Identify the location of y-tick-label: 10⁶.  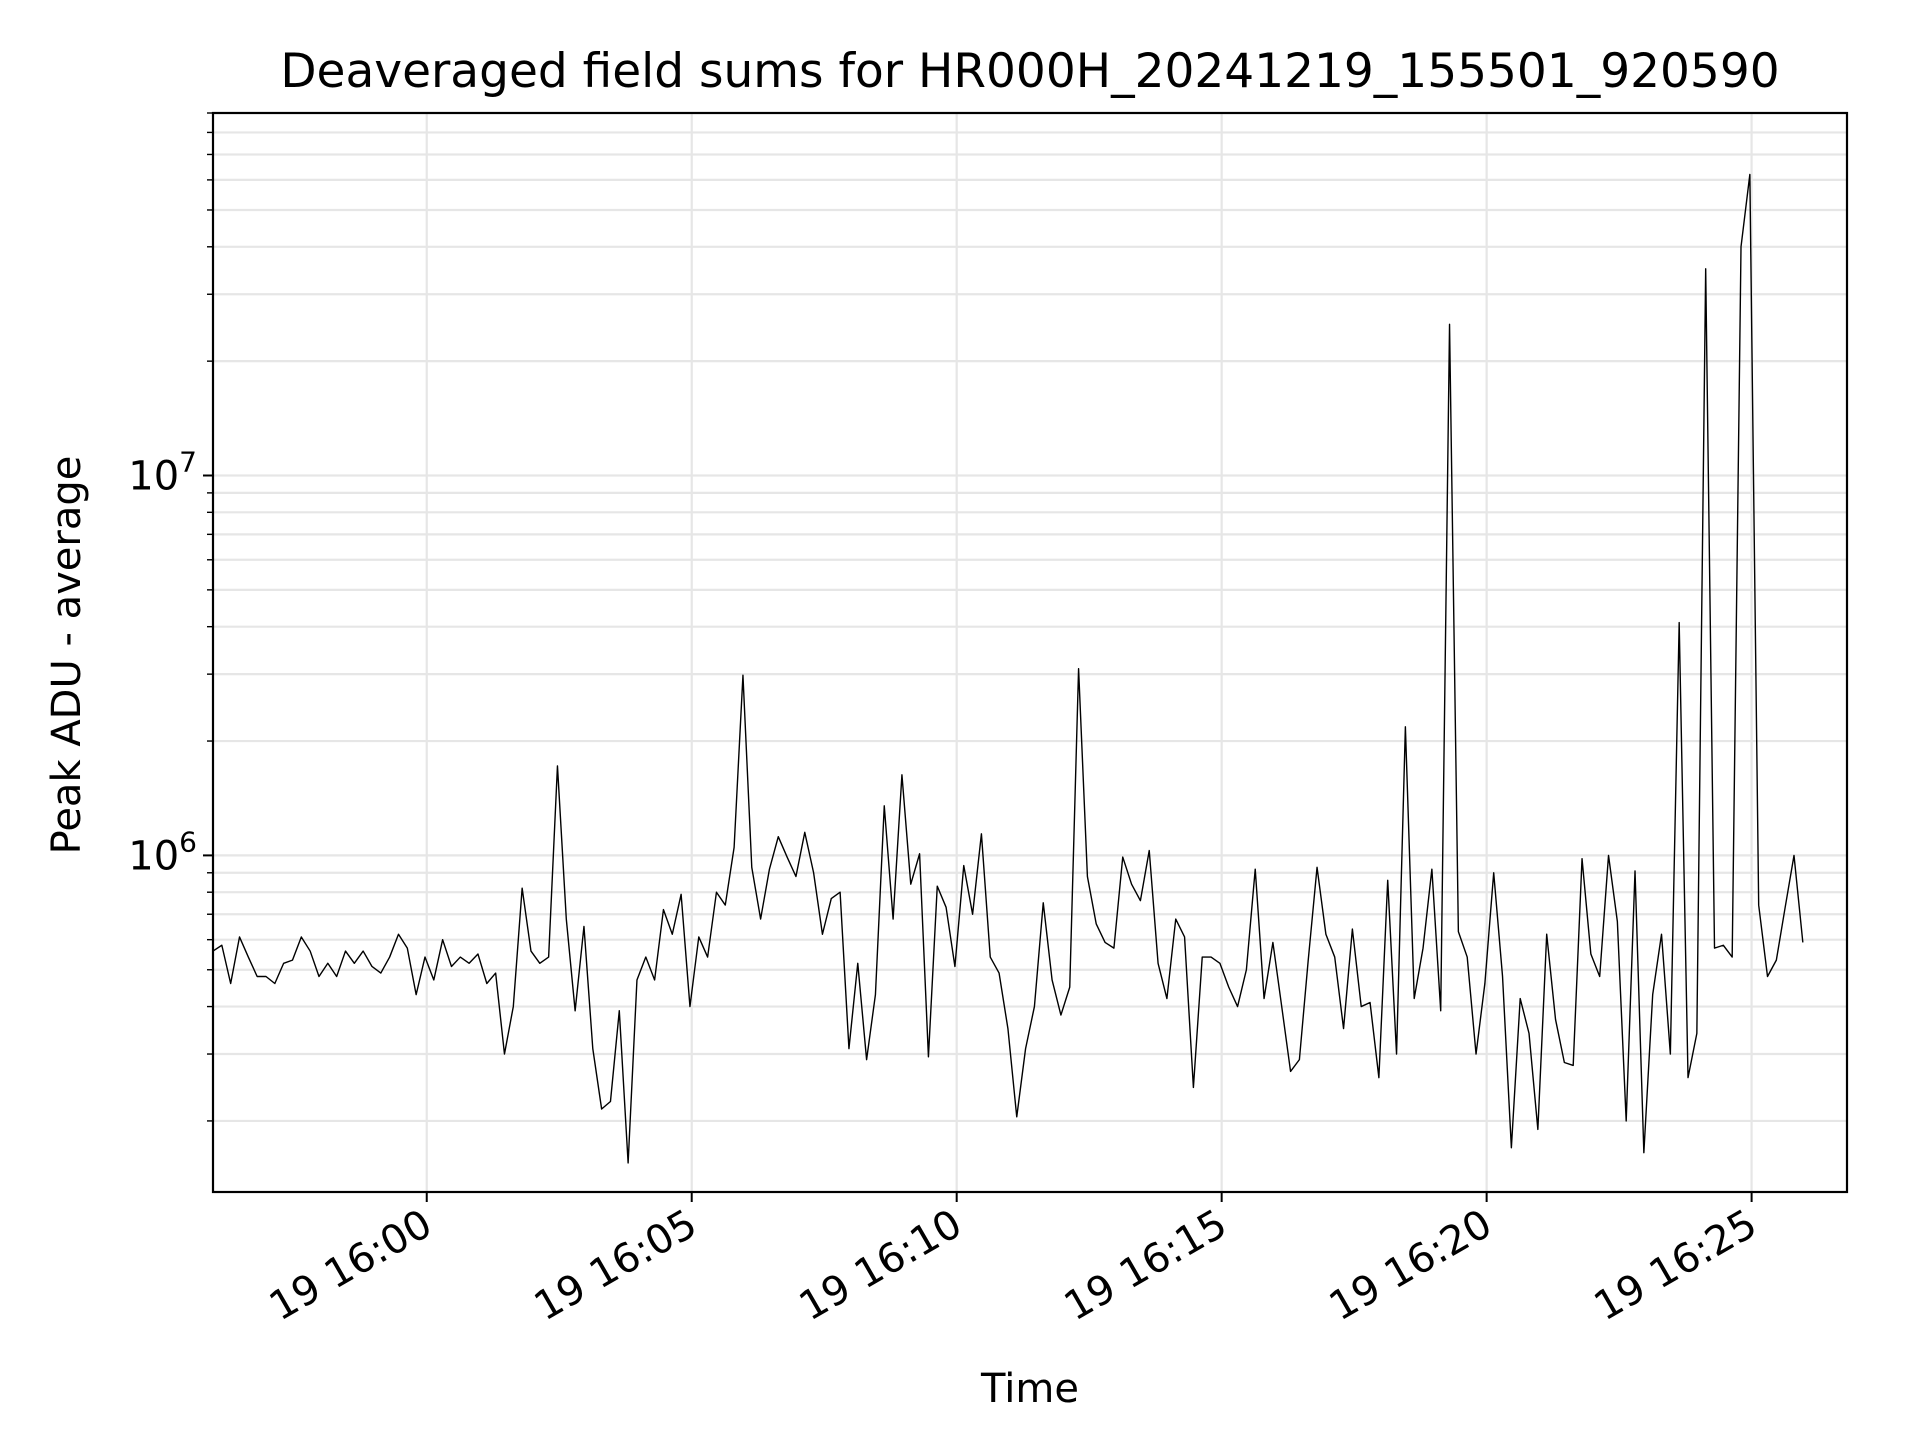
(162, 852).